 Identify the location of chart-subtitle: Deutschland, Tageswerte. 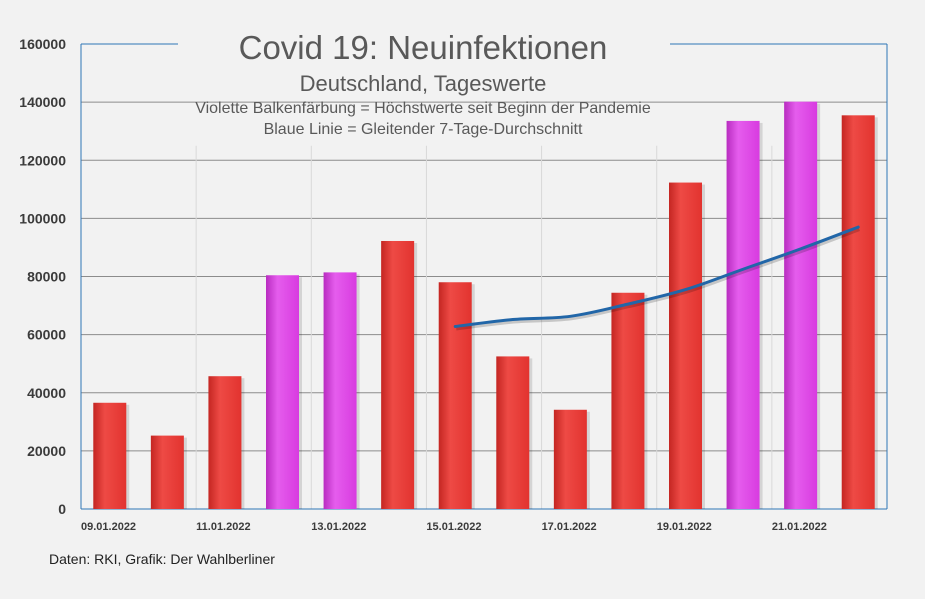
(423, 83).